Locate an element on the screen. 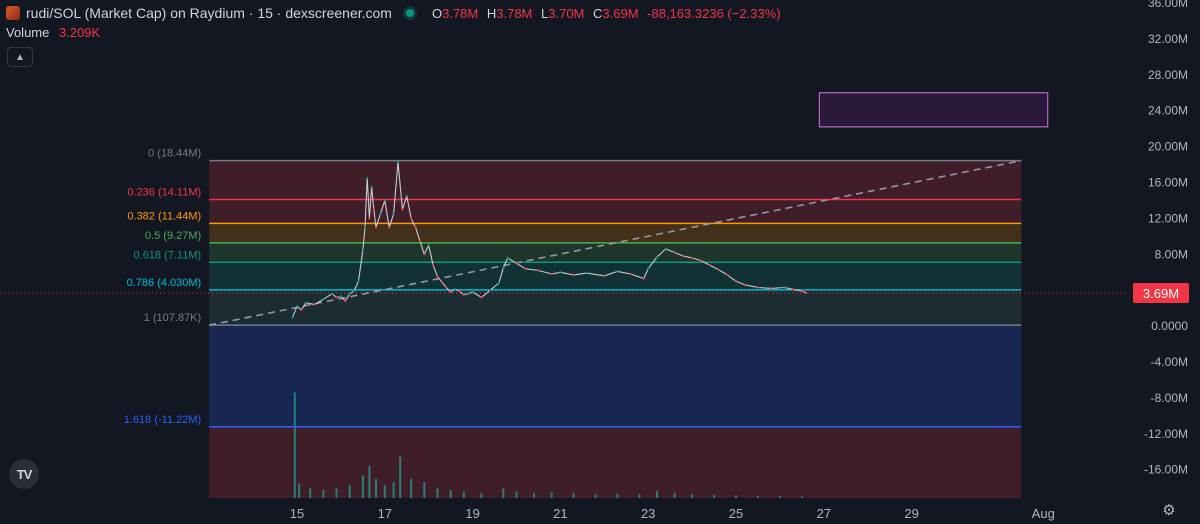  price-axis is located at coordinates (1162, 249).